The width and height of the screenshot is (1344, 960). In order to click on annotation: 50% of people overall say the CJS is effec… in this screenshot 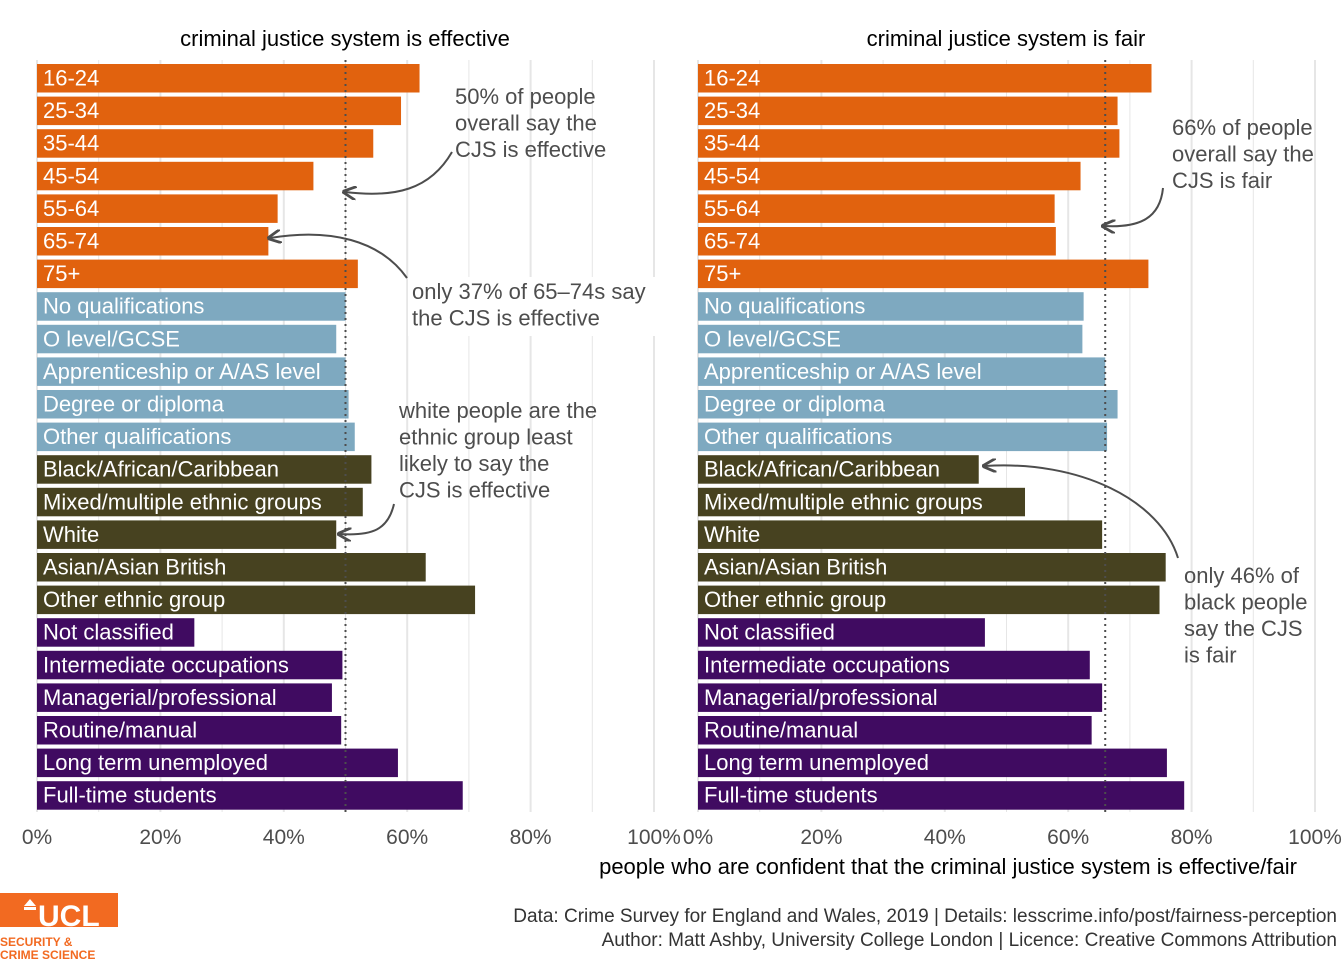, I will do `click(530, 123)`.